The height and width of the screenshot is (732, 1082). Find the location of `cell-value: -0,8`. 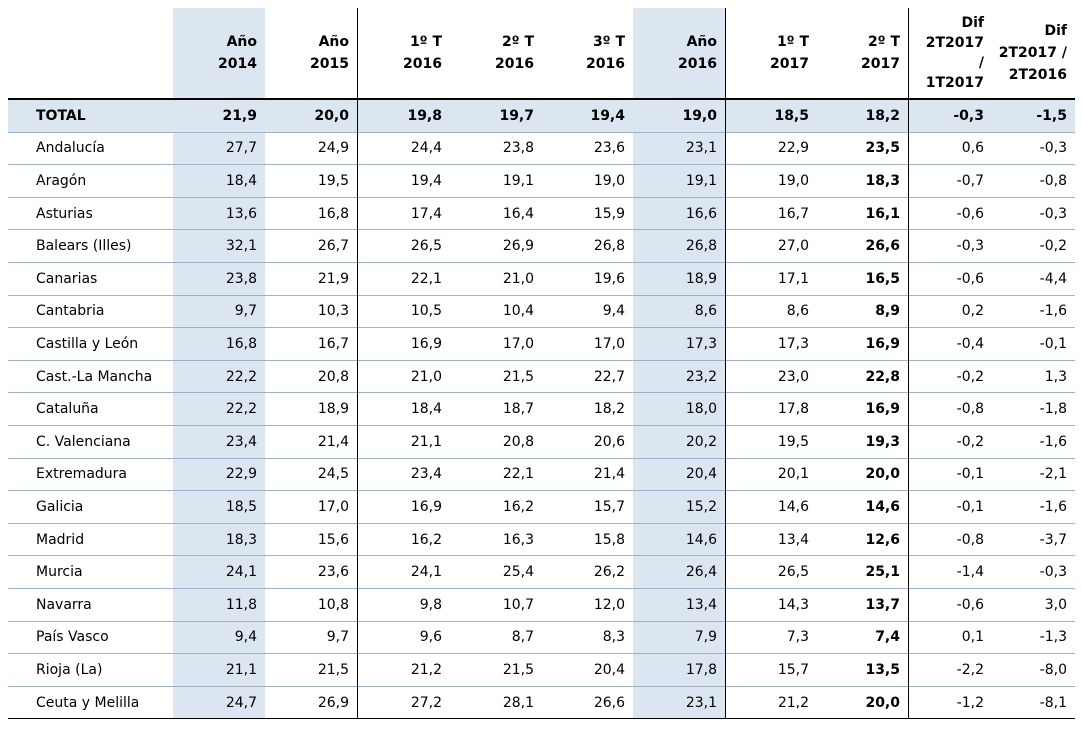

cell-value: -0,8 is located at coordinates (970, 539).